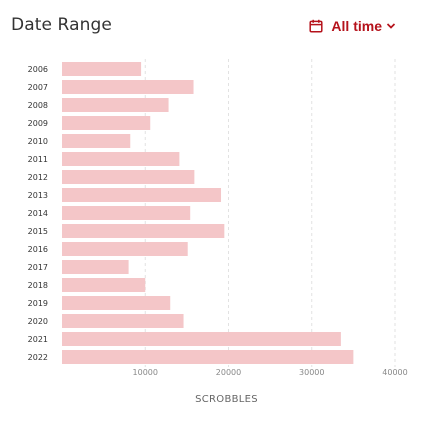 The width and height of the screenshot is (436, 435). Describe the element at coordinates (38, 159) in the screenshot. I see `y-tick-label: 2011` at that location.